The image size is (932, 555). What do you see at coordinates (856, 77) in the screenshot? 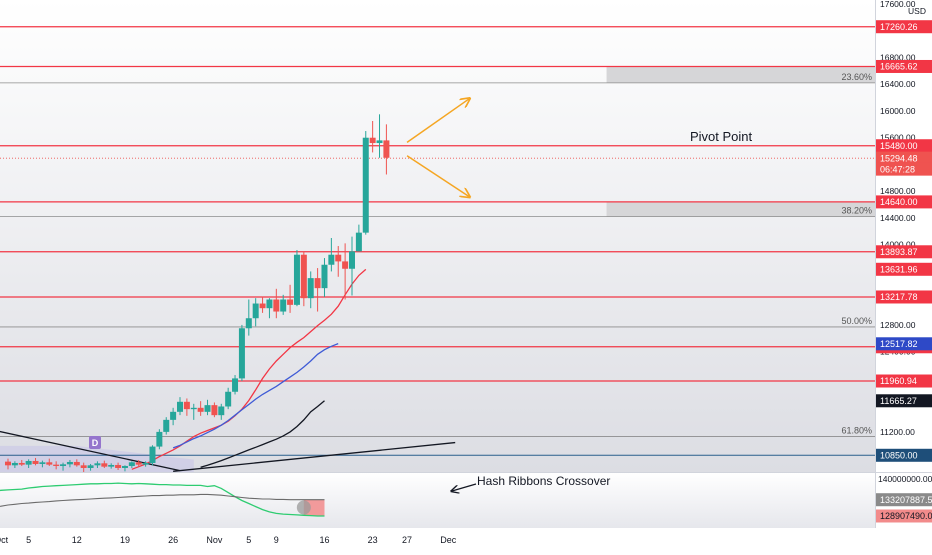
I see `fib-level-label: 23.60%` at bounding box center [856, 77].